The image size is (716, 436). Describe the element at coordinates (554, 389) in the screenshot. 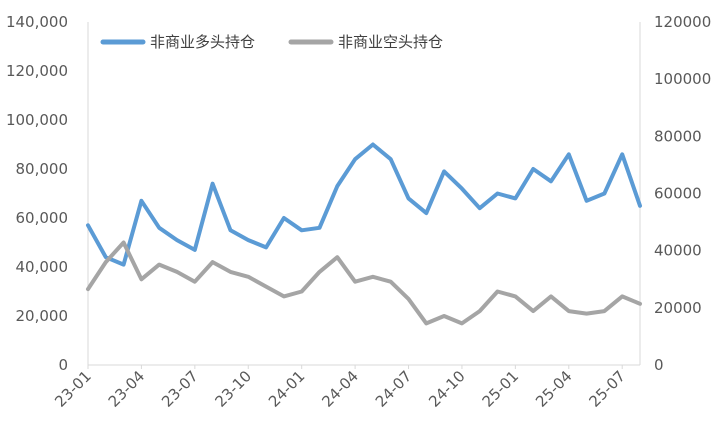

I see `x-tick-label: 25-04` at that location.